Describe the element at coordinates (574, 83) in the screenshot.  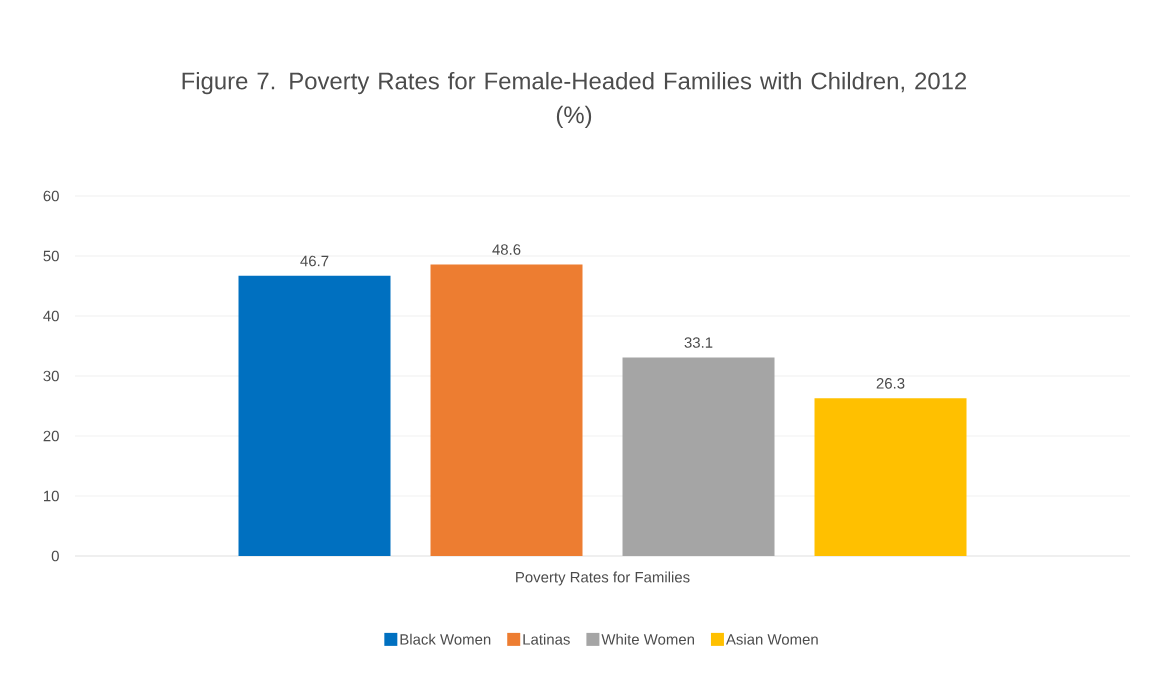
I see `chart-title: Figure 7. Poverty Rates for Female-Headed Families with Children, 2012` at that location.